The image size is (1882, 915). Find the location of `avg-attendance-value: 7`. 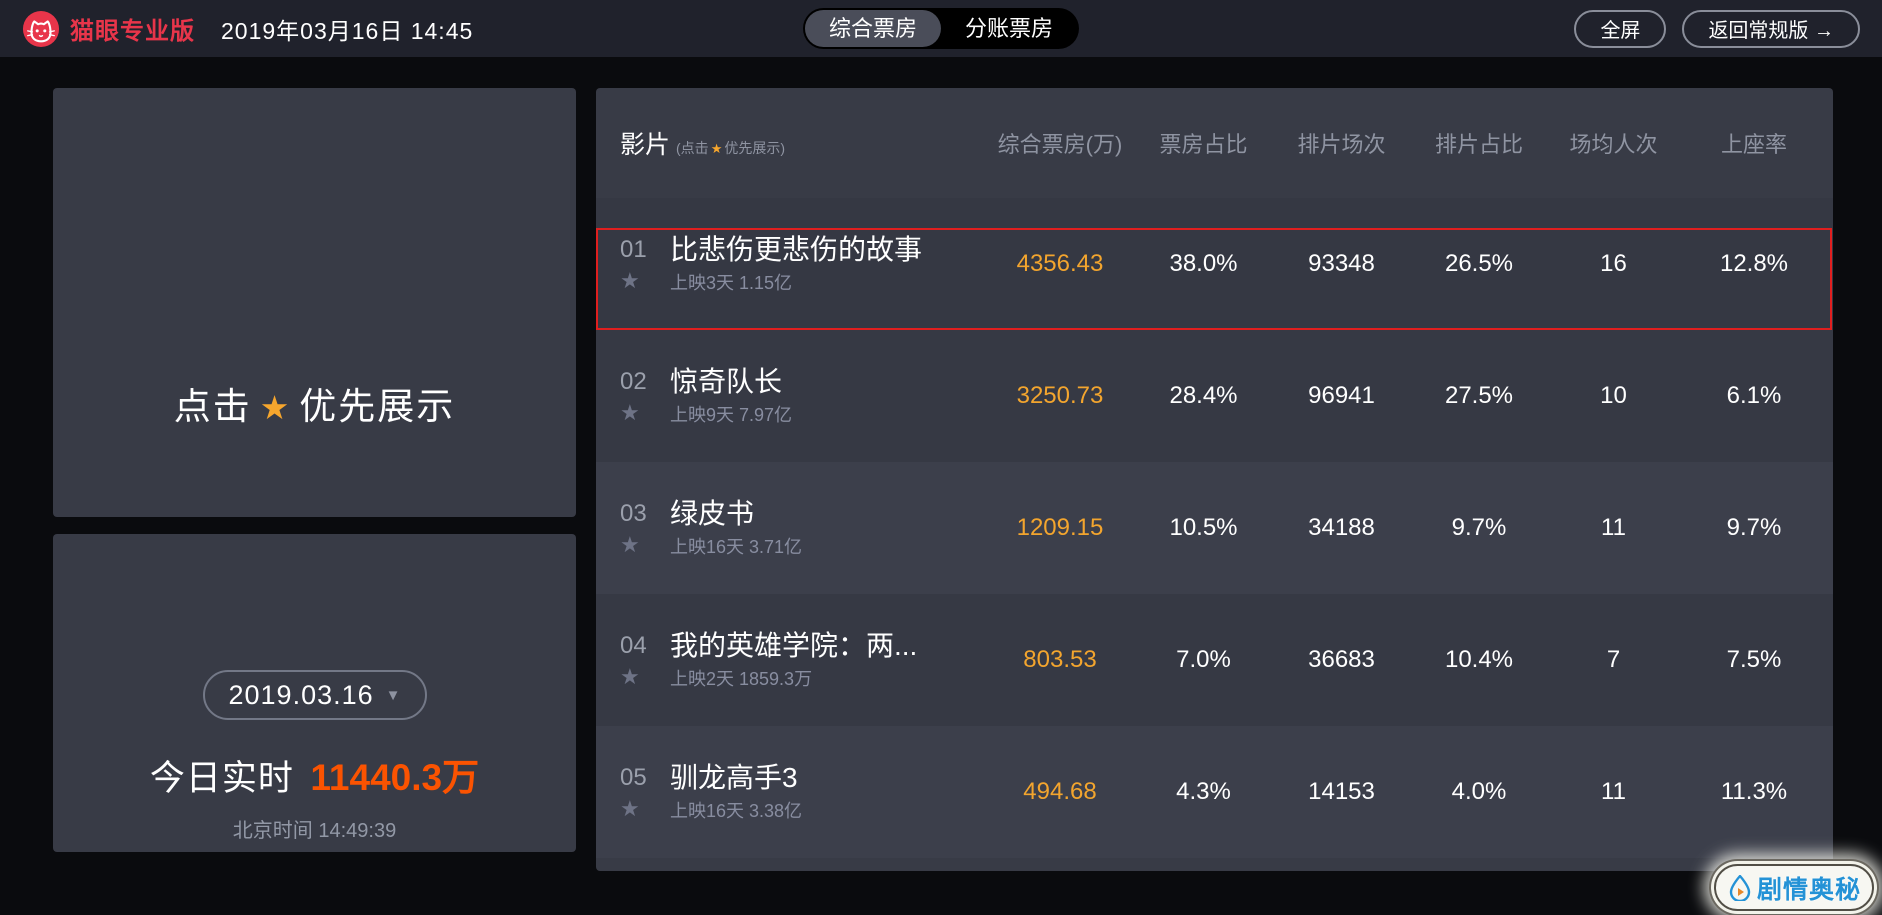

avg-attendance-value: 7 is located at coordinates (1613, 659).